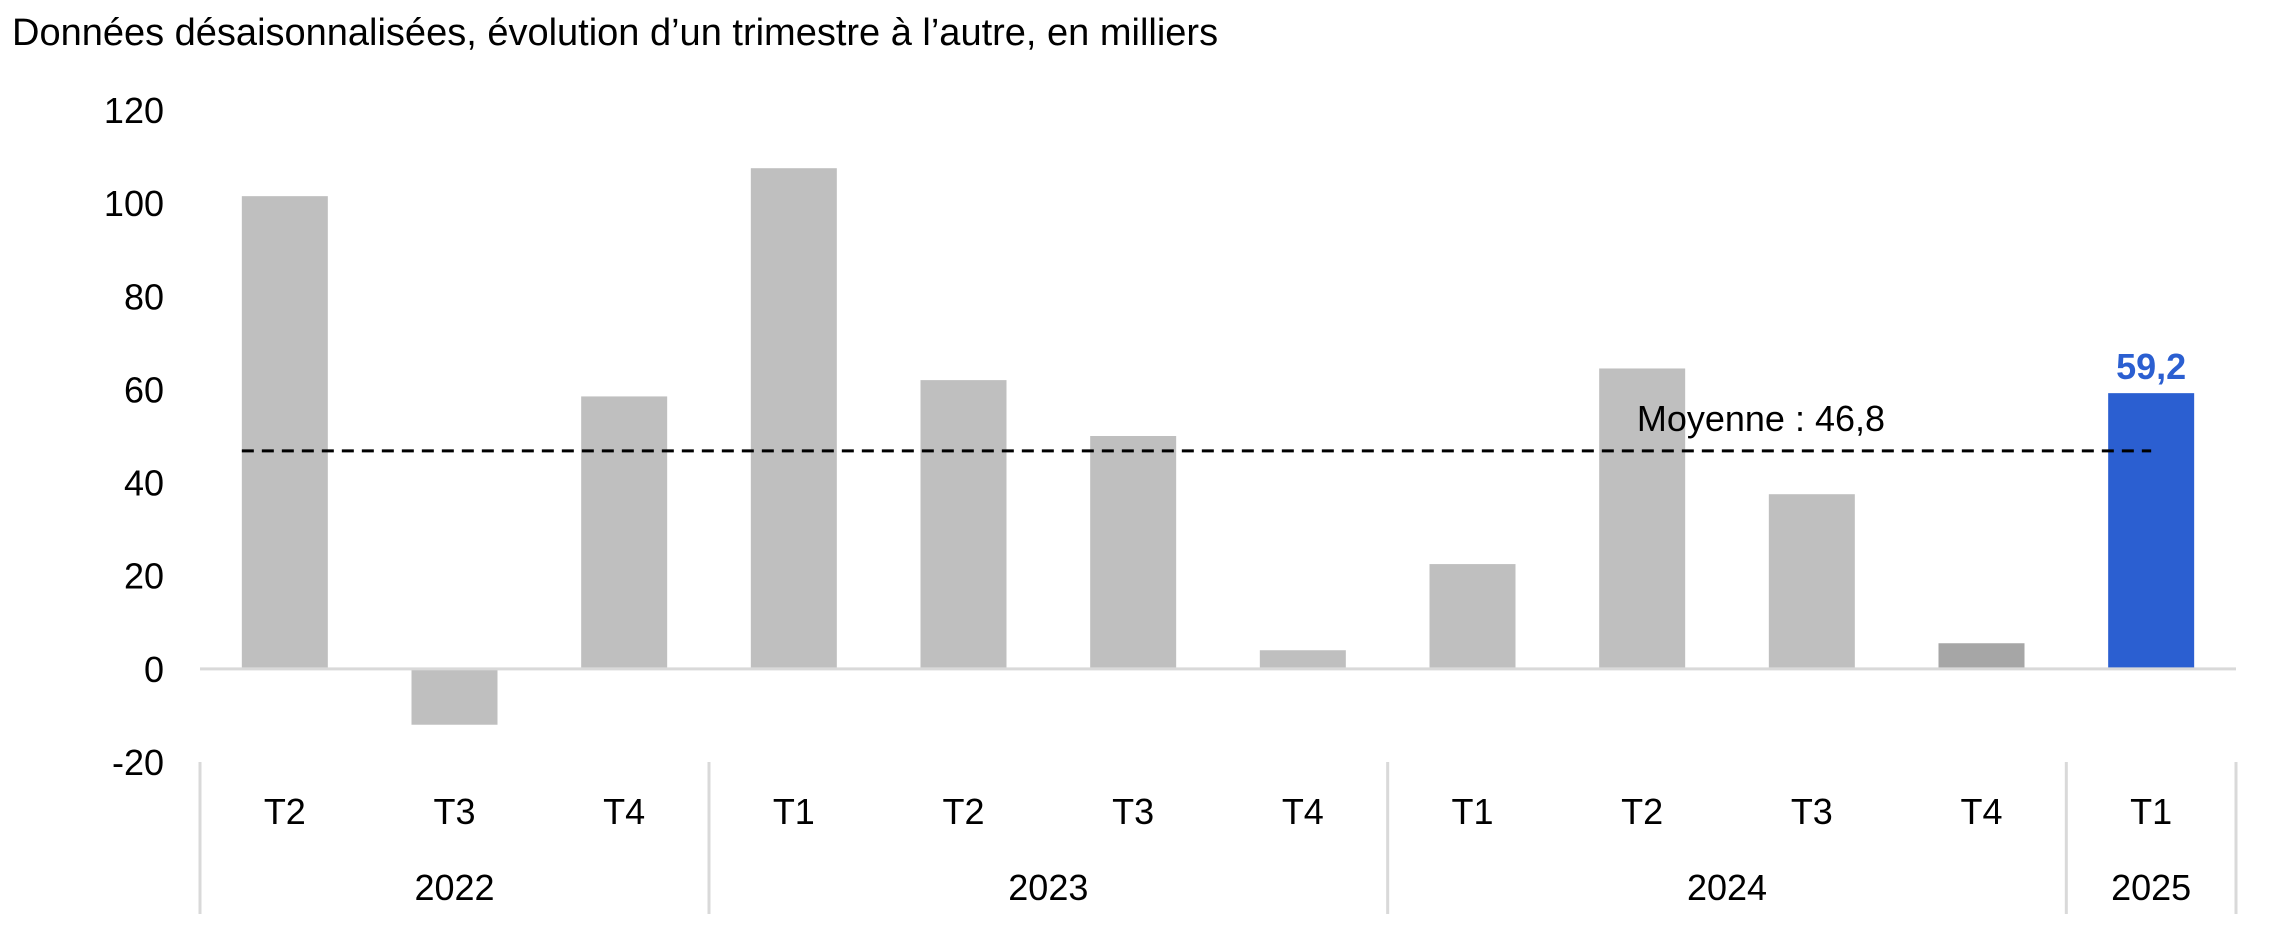 This screenshot has height=936, width=2296. Describe the element at coordinates (1727, 887) in the screenshot. I see `year-label: 2024` at that location.